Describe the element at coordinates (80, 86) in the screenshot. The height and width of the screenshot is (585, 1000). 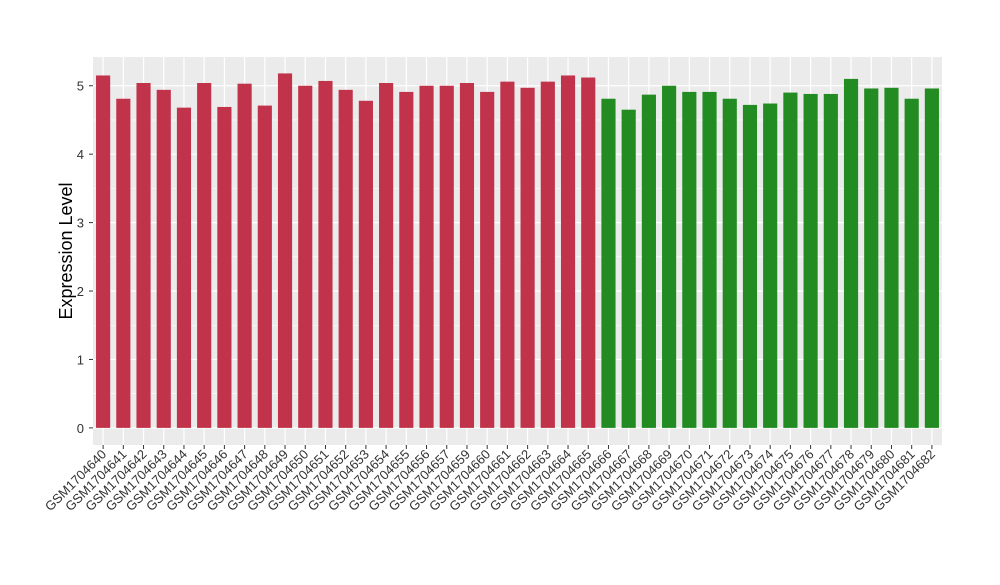
I see `y-tick-label: 5` at that location.